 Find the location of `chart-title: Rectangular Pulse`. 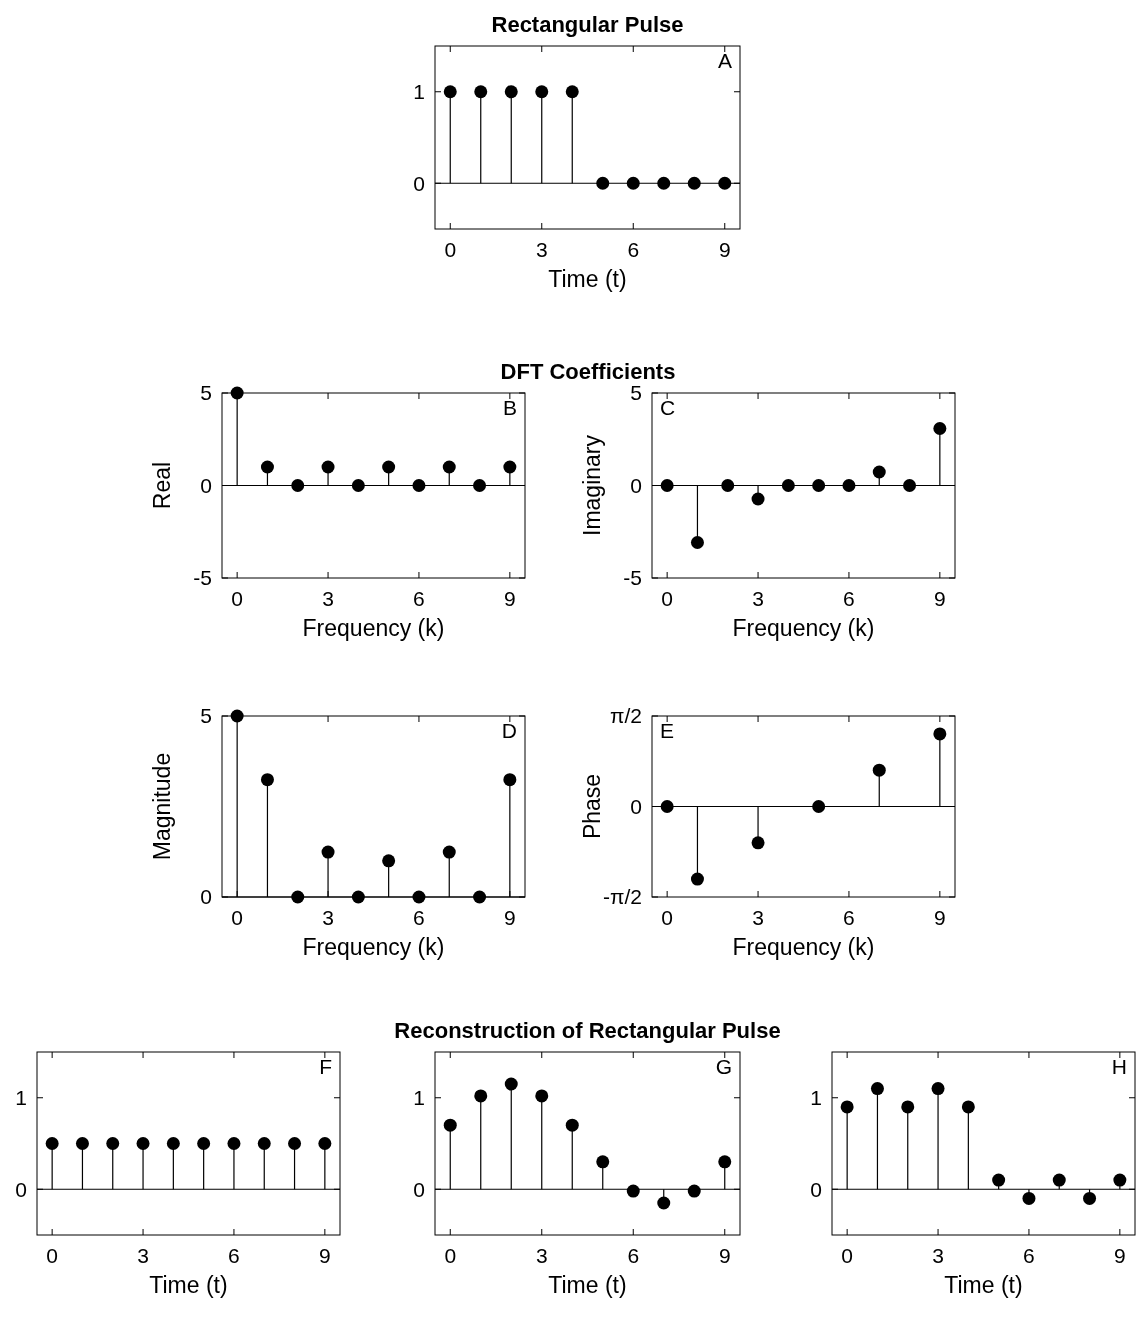

chart-title: Rectangular Pulse is located at coordinates (587, 24).